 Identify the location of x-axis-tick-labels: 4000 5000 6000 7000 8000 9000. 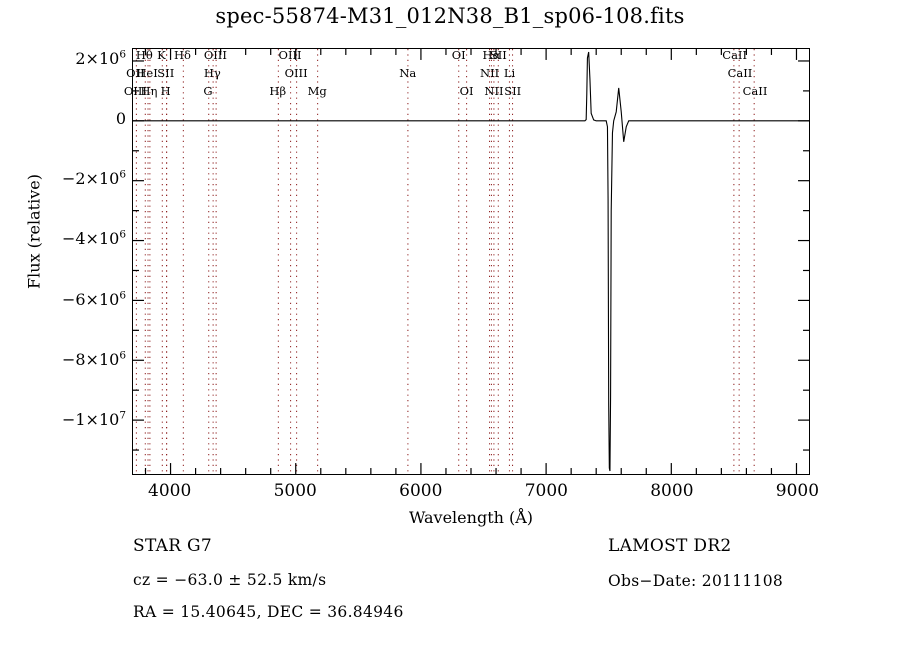
(475, 494).